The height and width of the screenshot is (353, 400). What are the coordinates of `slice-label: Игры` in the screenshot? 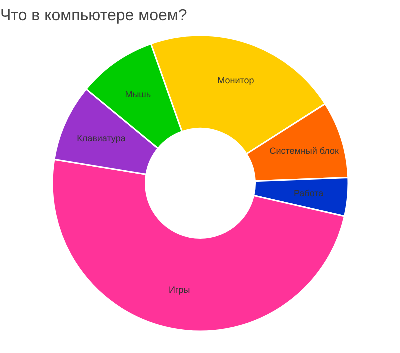 It's located at (179, 290).